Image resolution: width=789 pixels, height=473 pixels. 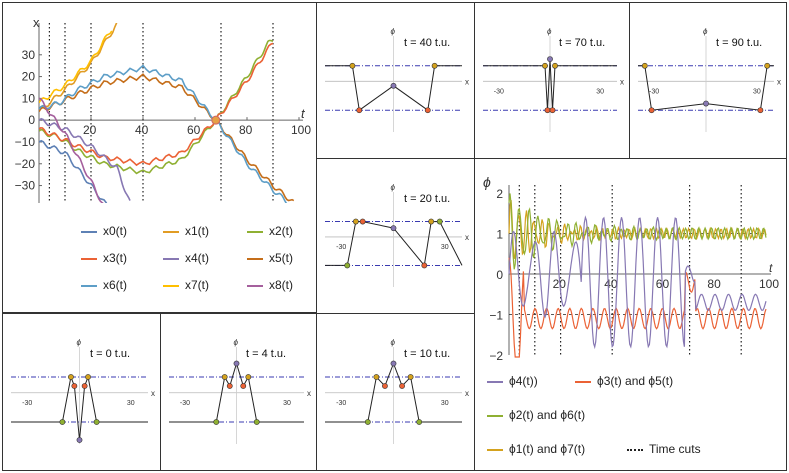 What do you see at coordinates (635, 381) in the screenshot?
I see `legend-label: ϕ3(t) and ϕ5(t)` at bounding box center [635, 381].